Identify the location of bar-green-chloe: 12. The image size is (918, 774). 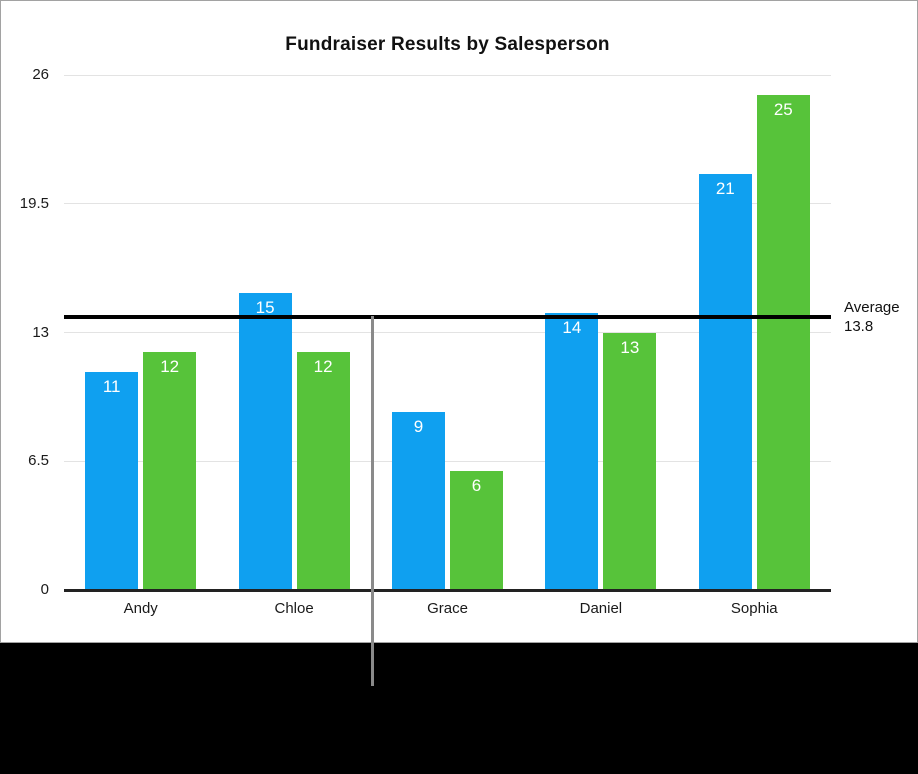
(323, 471).